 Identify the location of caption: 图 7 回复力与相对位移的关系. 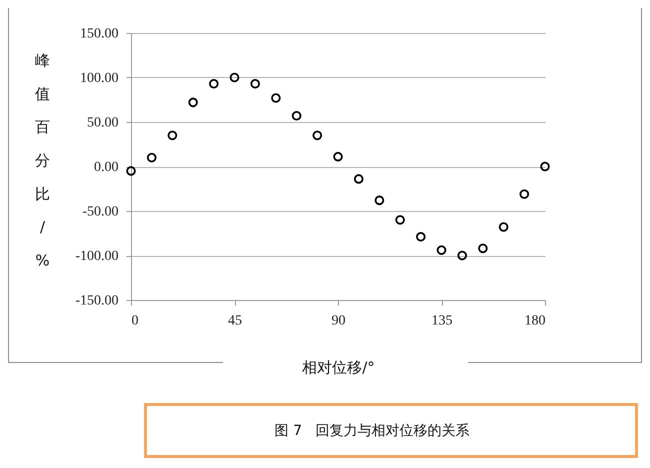
(372, 431).